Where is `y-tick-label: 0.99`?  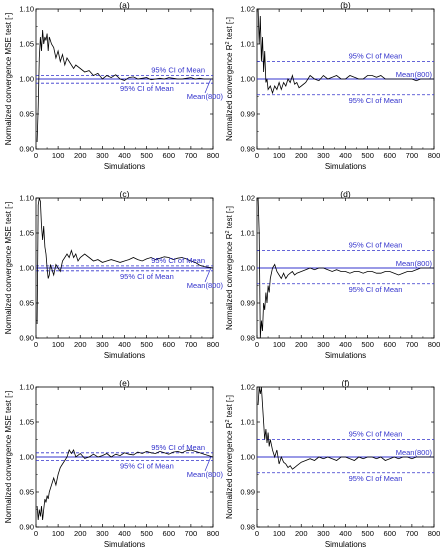
y-tick-label: 0.99 is located at coordinates (247, 114).